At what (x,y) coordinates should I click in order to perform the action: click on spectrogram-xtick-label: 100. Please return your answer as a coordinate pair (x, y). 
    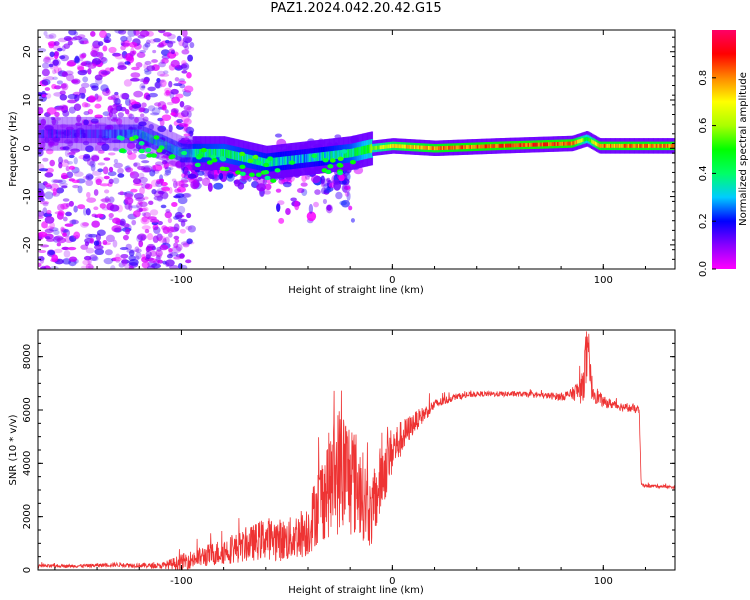
    Looking at the image, I should click on (603, 280).